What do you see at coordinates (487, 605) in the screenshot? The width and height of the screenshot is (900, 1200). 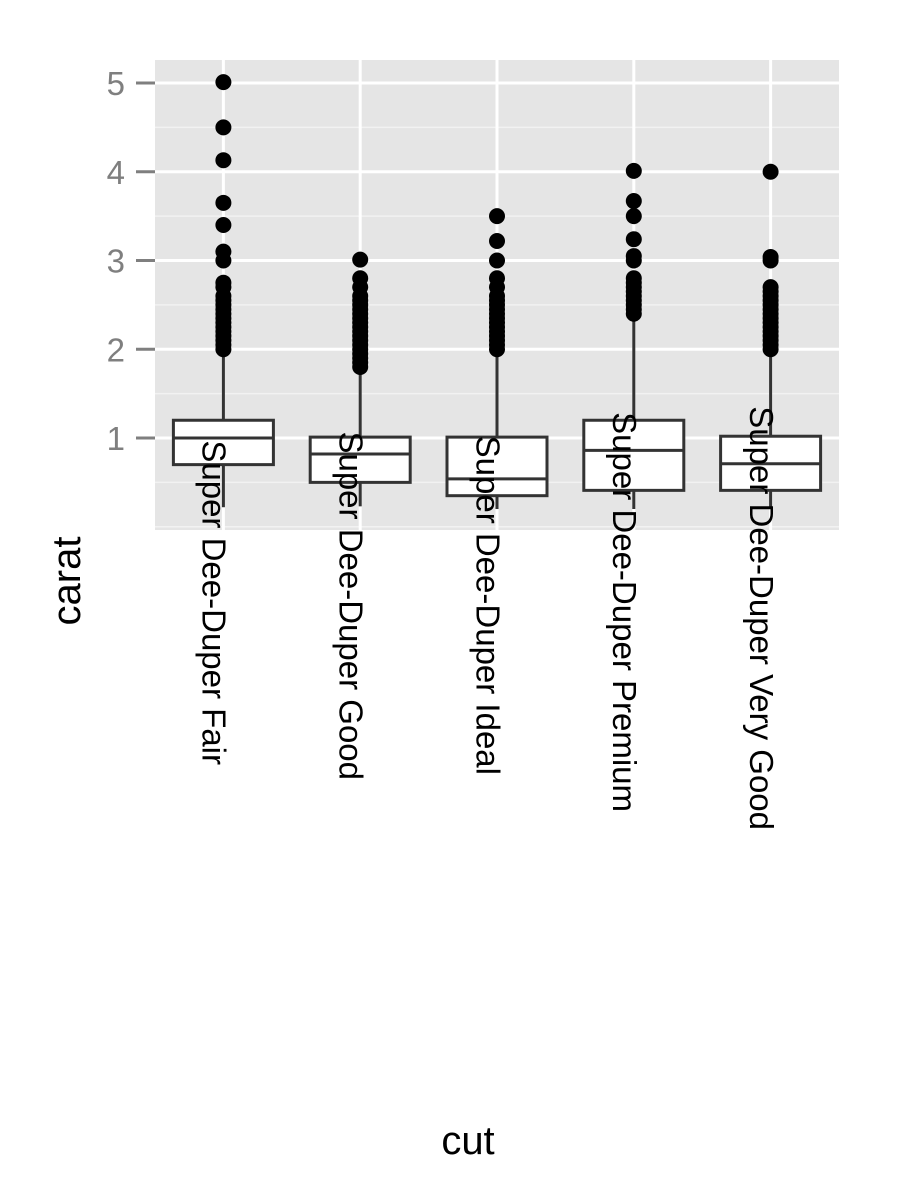 I see `x-tick-label: Super Dee-Duper Ideal` at bounding box center [487, 605].